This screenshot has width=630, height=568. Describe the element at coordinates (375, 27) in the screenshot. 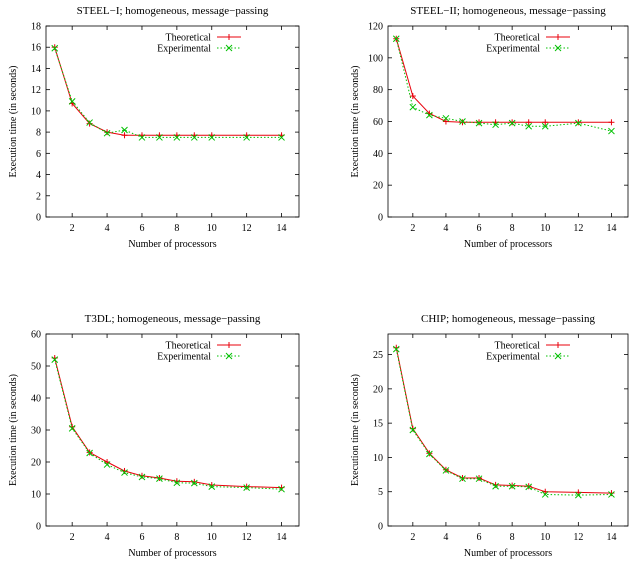

I see `y-tick-label: 120` at that location.